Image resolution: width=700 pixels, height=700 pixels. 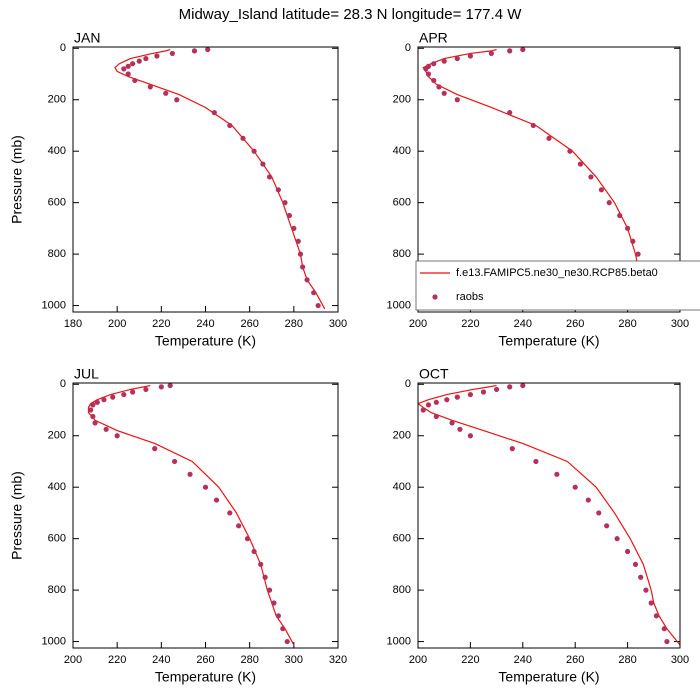 I want to click on panel-title: OCT, so click(x=434, y=374).